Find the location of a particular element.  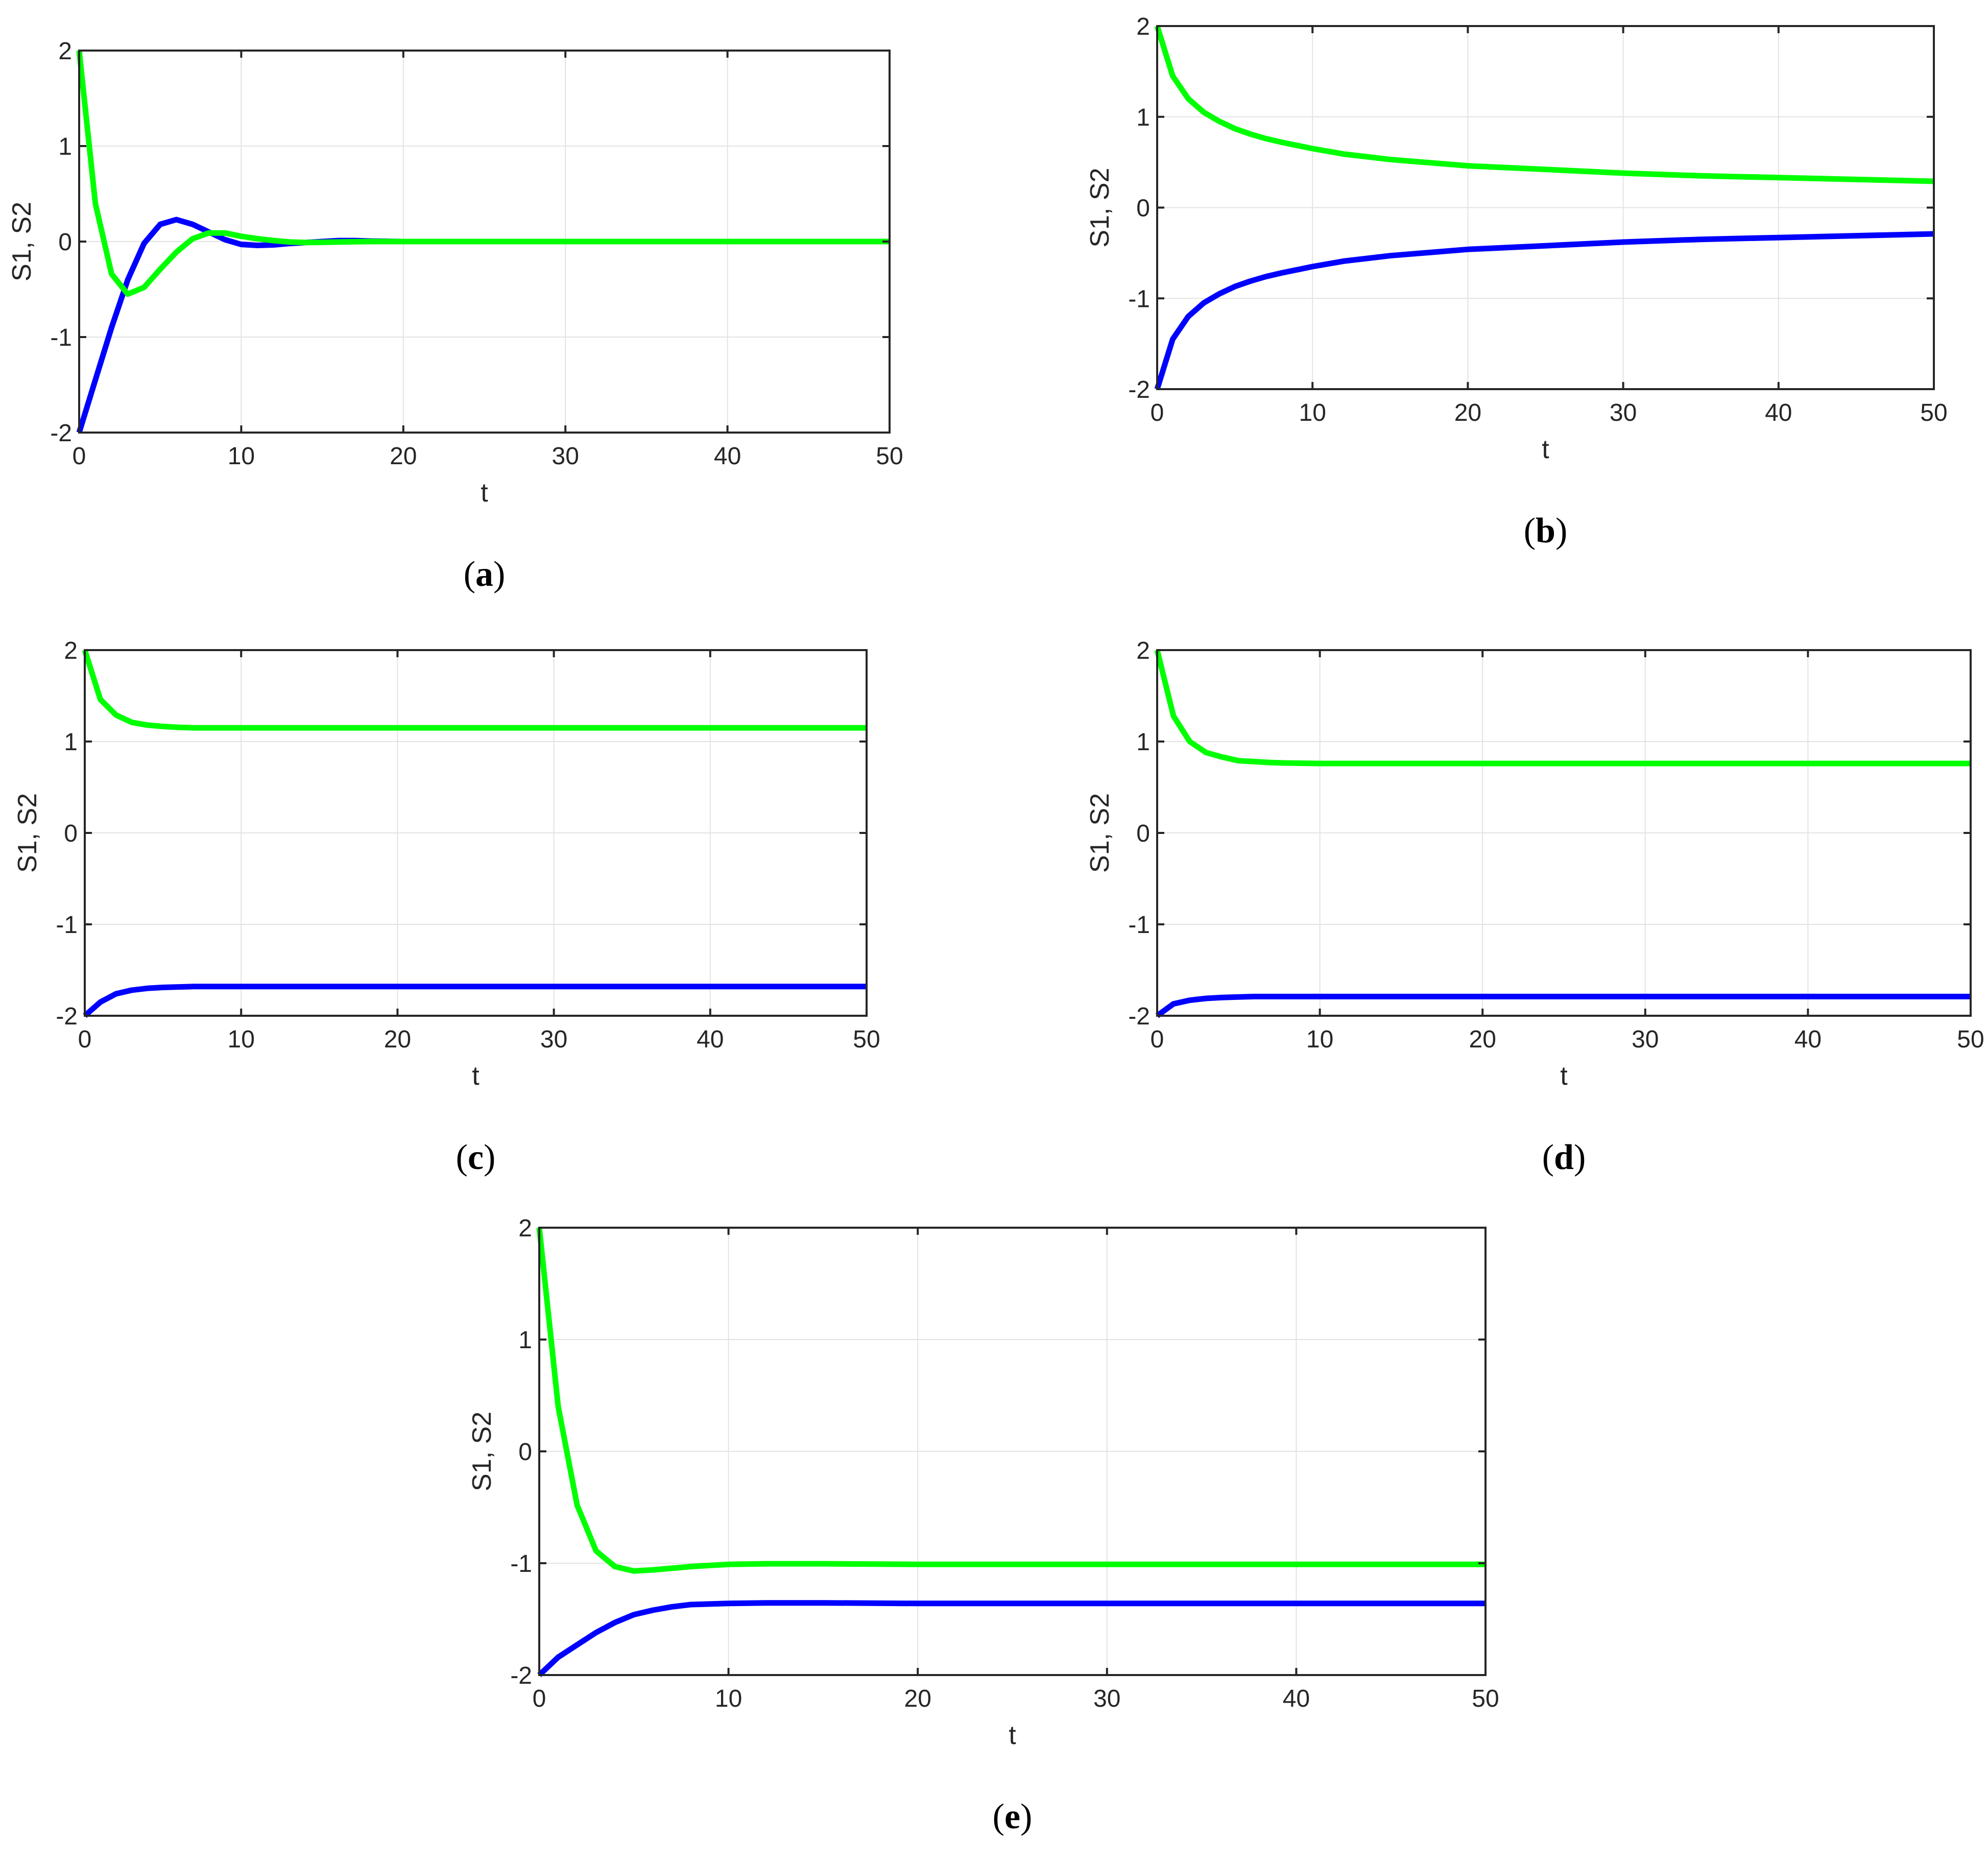

subplot-b: 0 10 20 30 40 50 -2 -1 0 1 2 t S1, S2 (b) is located at coordinates (1517, 282).